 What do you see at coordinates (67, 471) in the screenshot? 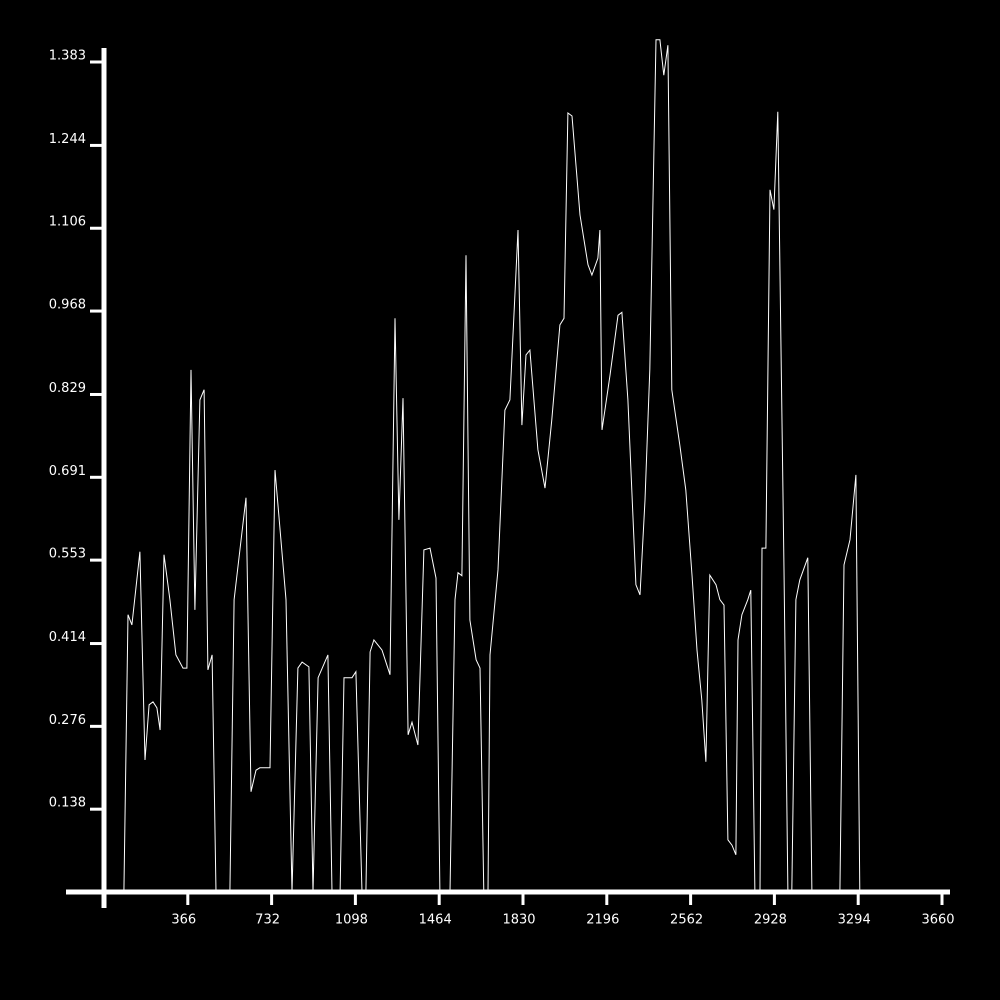
I see `y-tick-label: 0.691` at bounding box center [67, 471].